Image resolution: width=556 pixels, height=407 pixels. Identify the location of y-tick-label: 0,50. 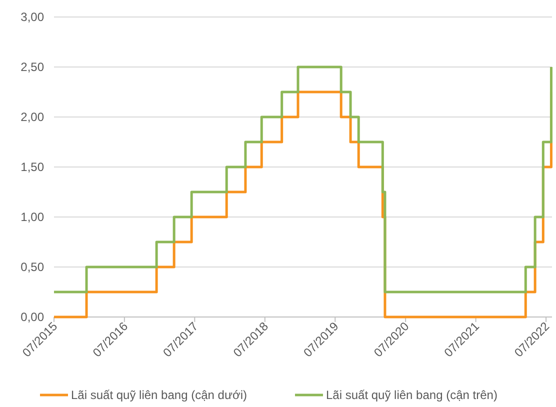
(32, 267).